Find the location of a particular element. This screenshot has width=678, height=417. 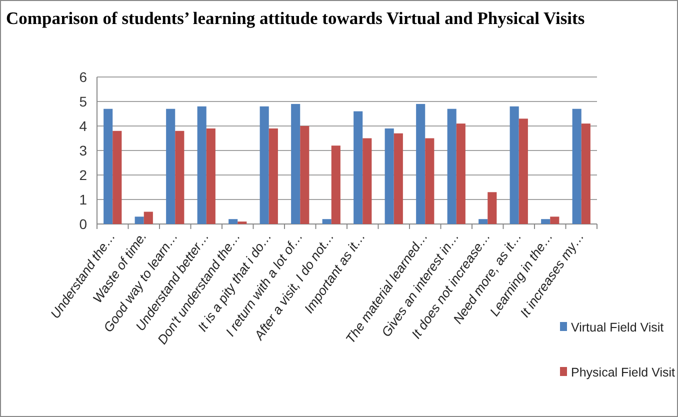

y-tick-label: 5 is located at coordinates (83, 101).